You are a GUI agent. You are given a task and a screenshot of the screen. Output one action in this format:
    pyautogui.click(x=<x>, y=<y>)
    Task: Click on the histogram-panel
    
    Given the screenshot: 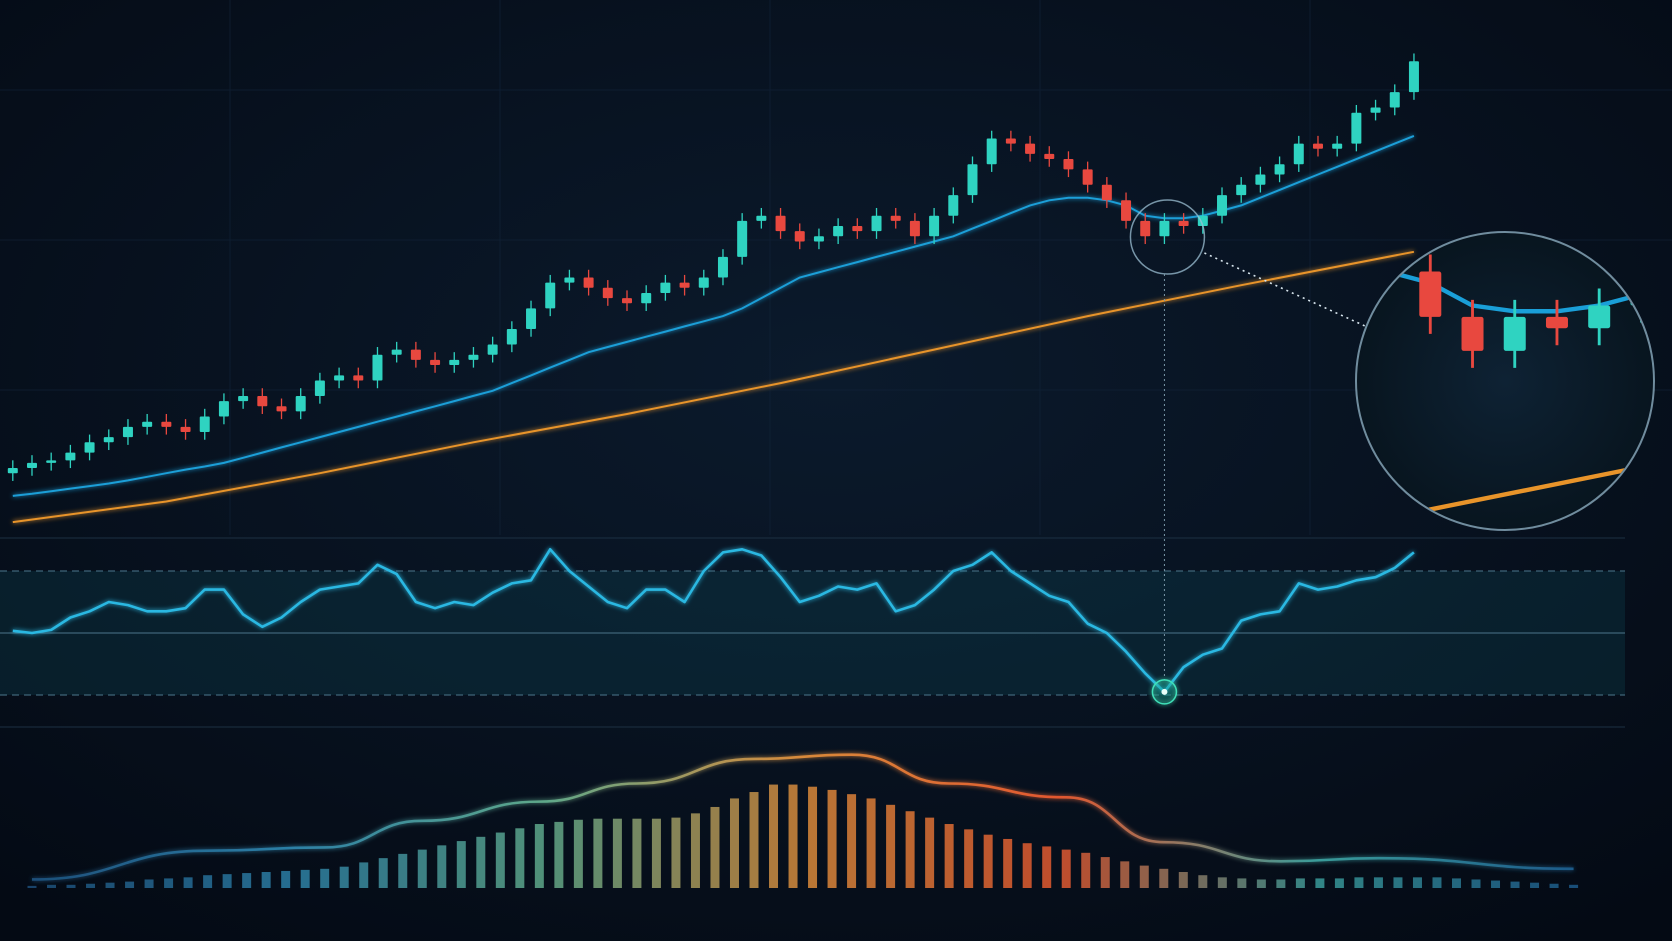 What is the action you would take?
    pyautogui.click(x=803, y=820)
    